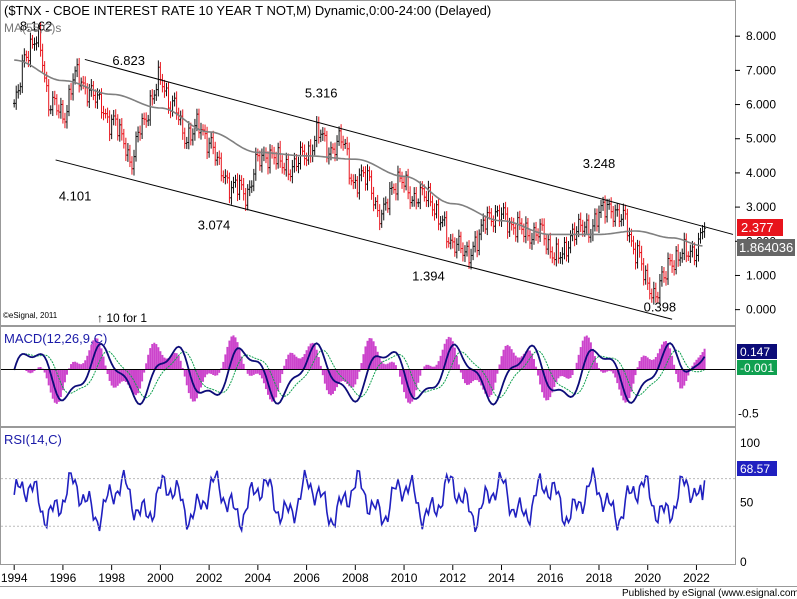 This screenshot has width=797, height=599. Describe the element at coordinates (55, 338) in the screenshot. I see `macd-label: MACD(12,26,9,C)` at that location.